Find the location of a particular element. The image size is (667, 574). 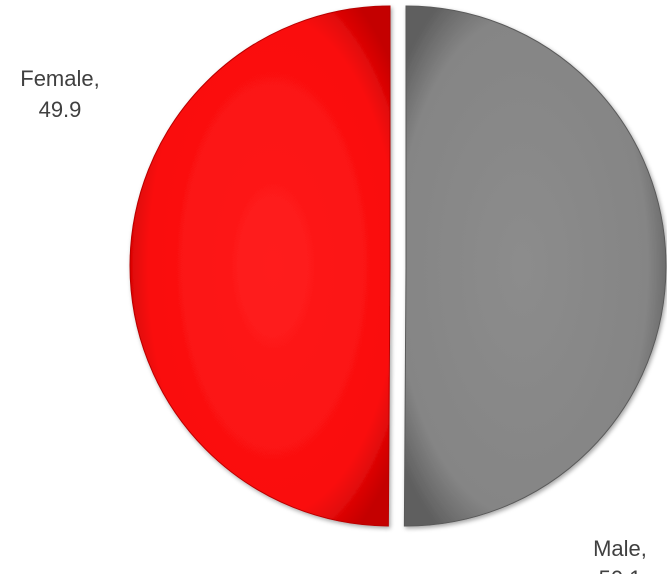

slice-label-male-name: Male, is located at coordinates (620, 548).